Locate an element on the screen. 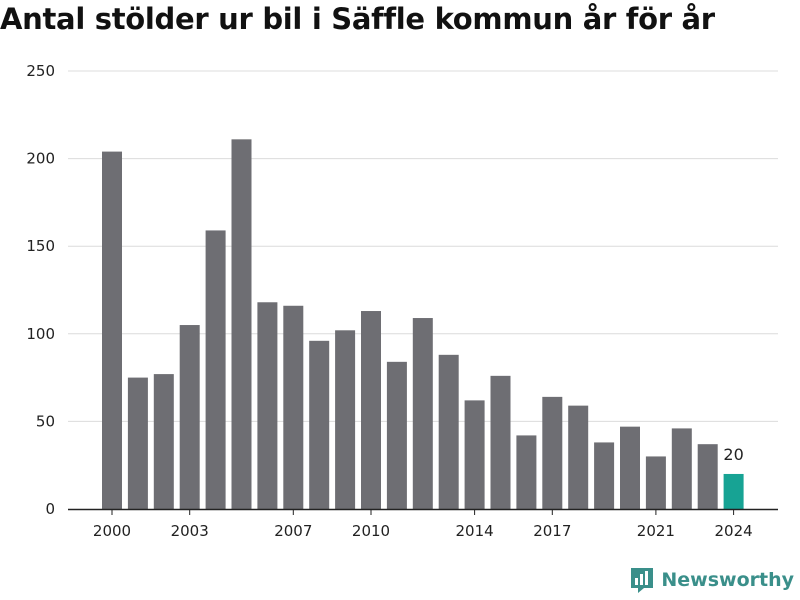 The width and height of the screenshot is (800, 600). bar-2024 is located at coordinates (733, 491).